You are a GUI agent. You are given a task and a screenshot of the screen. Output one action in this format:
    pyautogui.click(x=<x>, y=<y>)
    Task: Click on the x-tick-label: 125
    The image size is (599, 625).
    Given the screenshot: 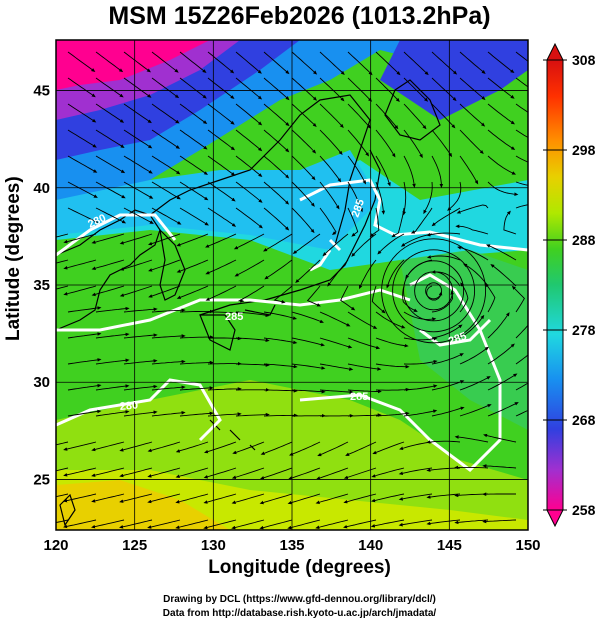 What is the action you would take?
    pyautogui.click(x=134, y=545)
    